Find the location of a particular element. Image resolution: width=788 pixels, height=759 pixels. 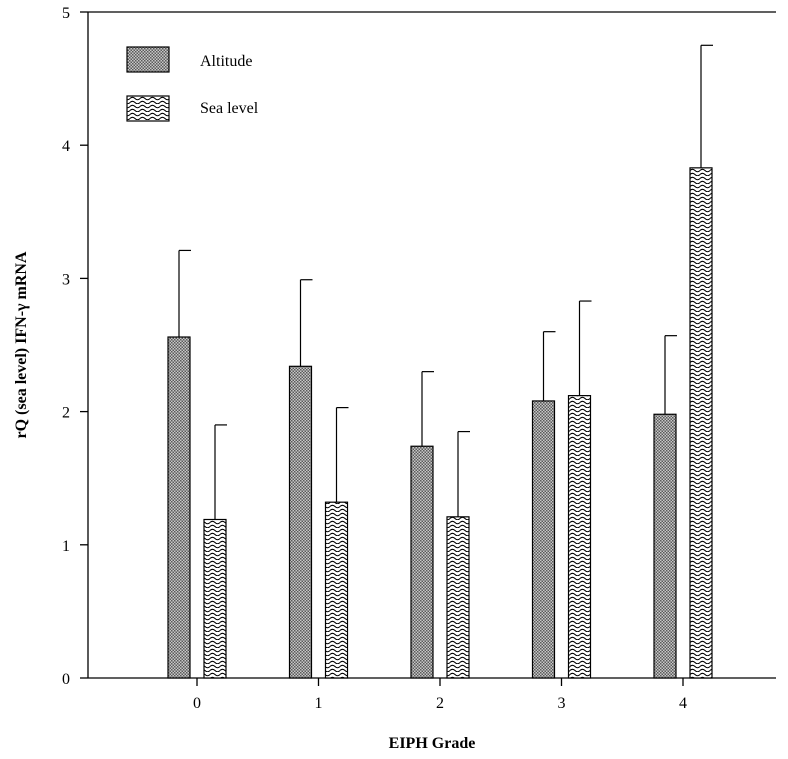

y-tick-label: 3 is located at coordinates (66, 279).